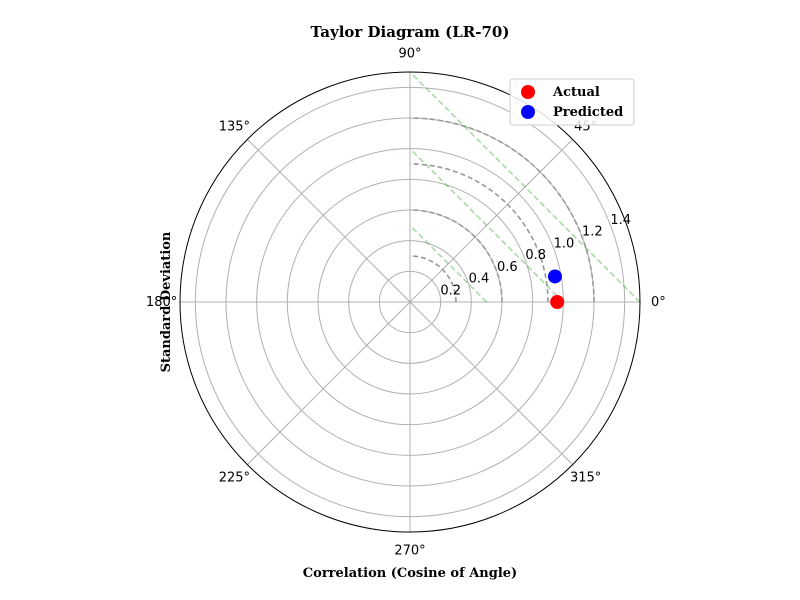 The width and height of the screenshot is (800, 600). Describe the element at coordinates (410, 573) in the screenshot. I see `x-axis-label: Correlation (Cosine of Angle)` at that location.